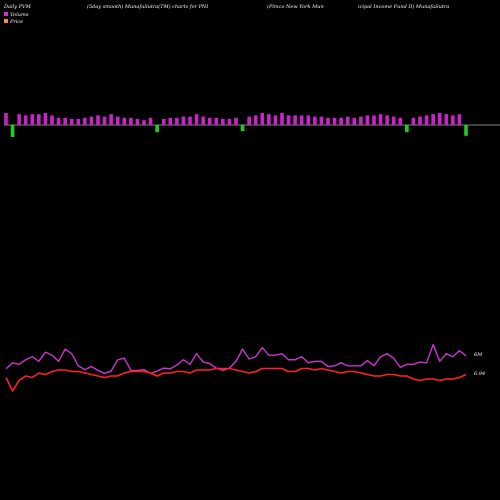 This screenshot has width=500, height=500. What do you see at coordinates (16, 22) in the screenshot?
I see `legend-label-price: Price` at bounding box center [16, 22].